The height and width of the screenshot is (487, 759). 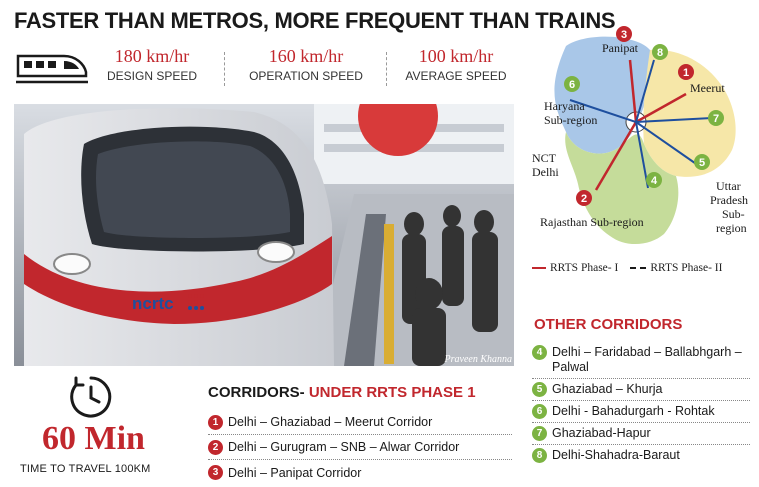 I want to click on list-item: 3 Delhi – Panipat Corridor, so click(x=360, y=472).